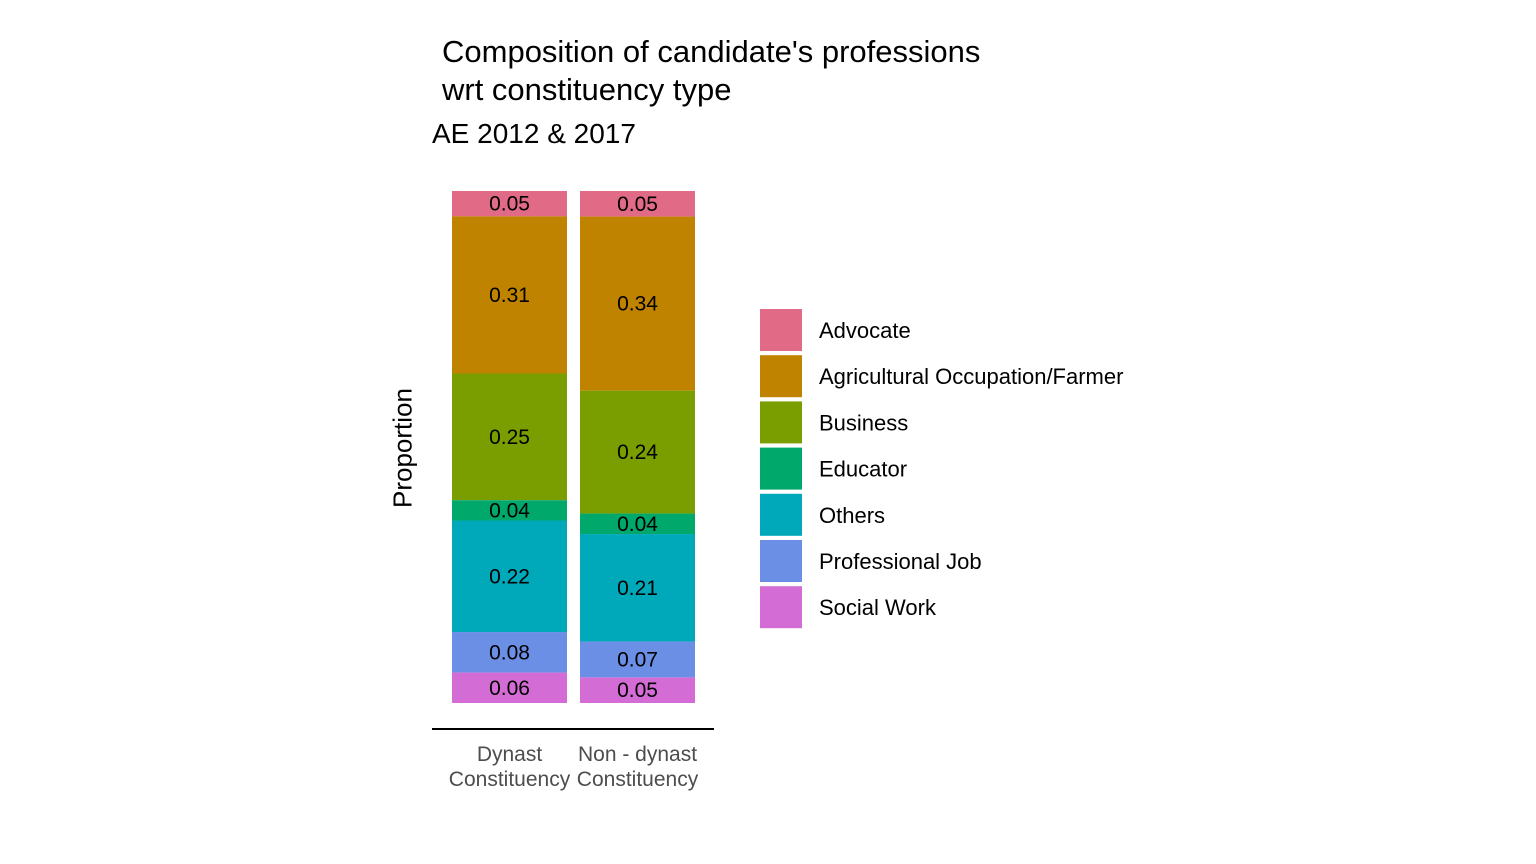 This screenshot has width=1536, height=864. I want to click on legend-label: Professional Job, so click(900, 561).